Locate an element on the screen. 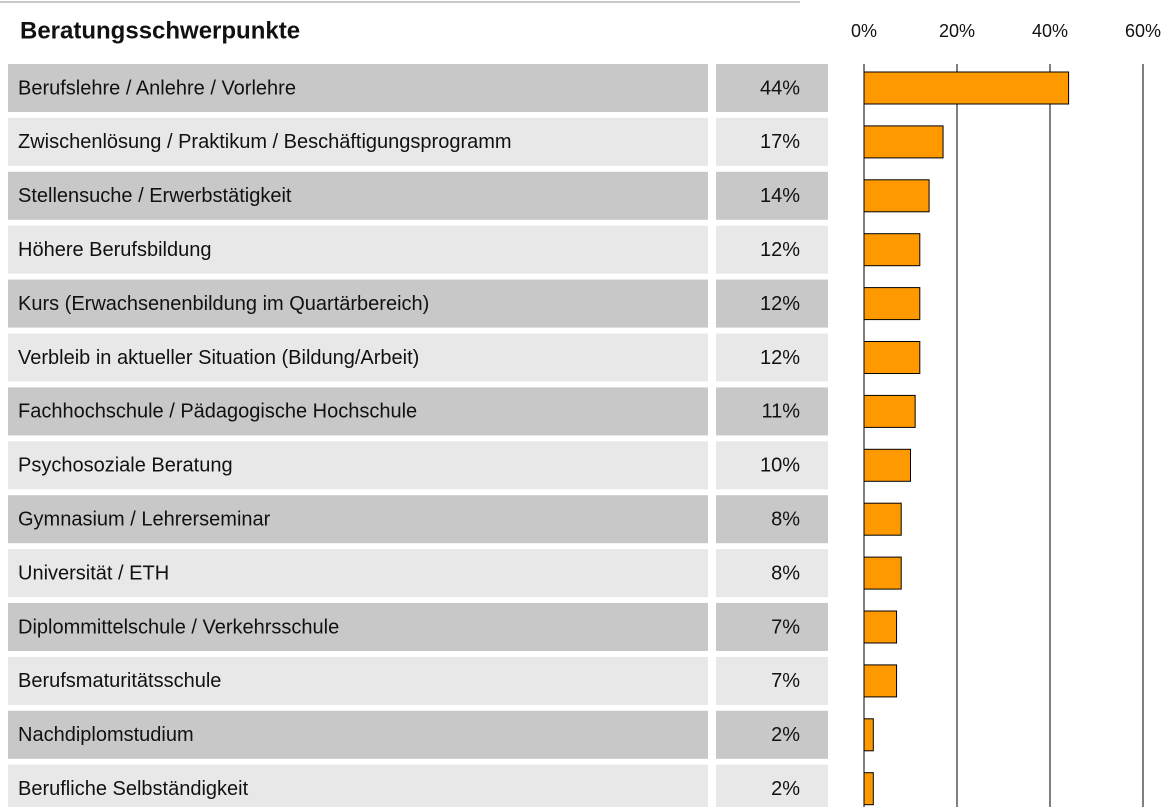 The height and width of the screenshot is (807, 1167). value-label: 14% is located at coordinates (780, 196).